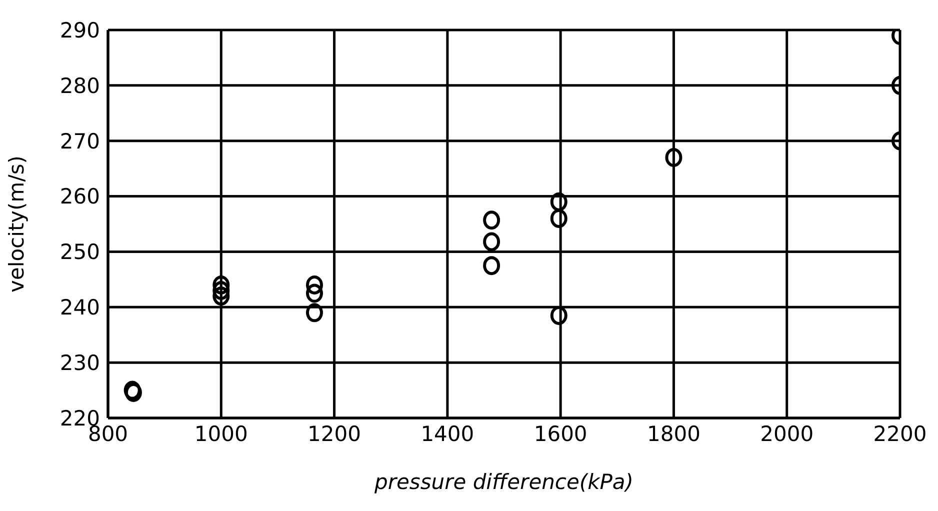 This screenshot has height=511, width=938. What do you see at coordinates (787, 434) in the screenshot?
I see `x-tick-label: 2000` at bounding box center [787, 434].